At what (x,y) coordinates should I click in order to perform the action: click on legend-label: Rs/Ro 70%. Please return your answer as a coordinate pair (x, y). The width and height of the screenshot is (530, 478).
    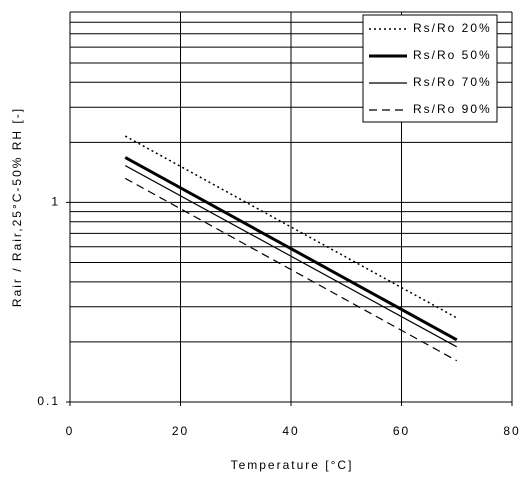
    Looking at the image, I should click on (452, 82).